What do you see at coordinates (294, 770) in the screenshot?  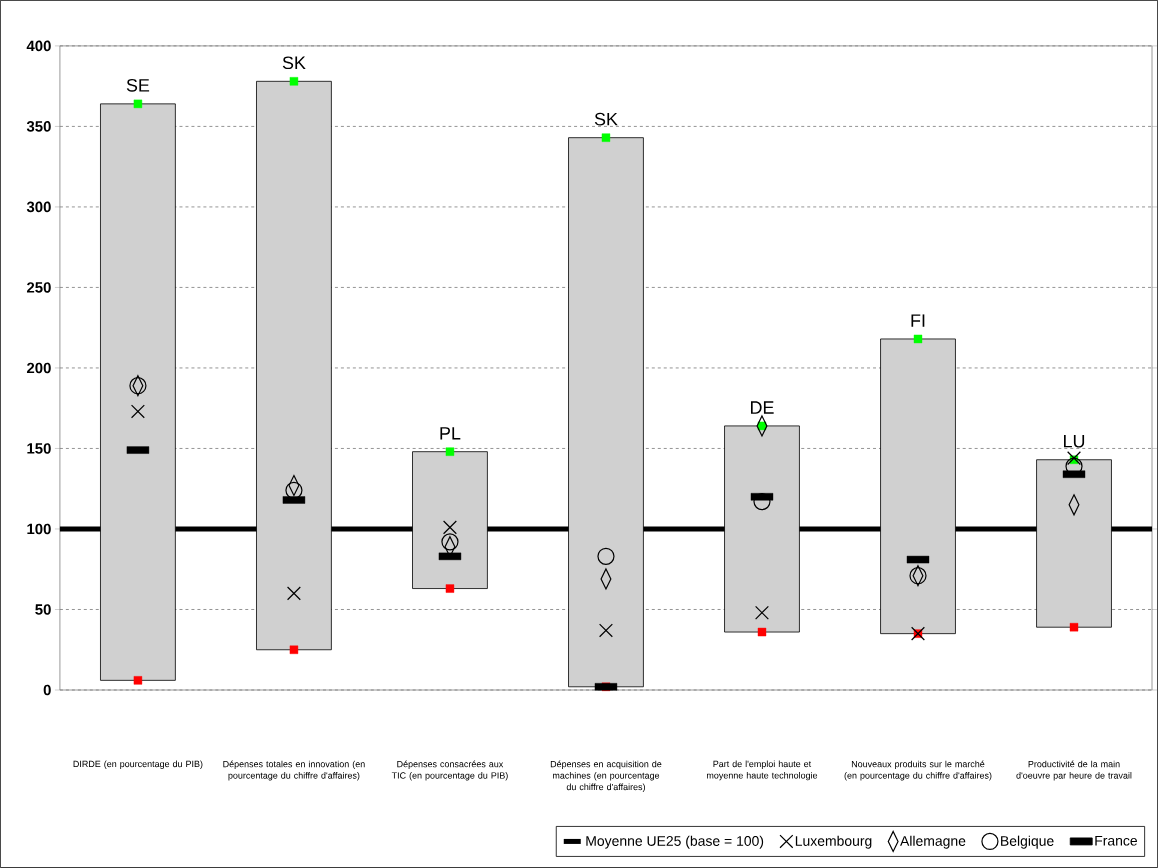 I see `x-tick-label: Dépenses totales en innovation (en pourcentage du chiffre d'affaires)` at bounding box center [294, 770].